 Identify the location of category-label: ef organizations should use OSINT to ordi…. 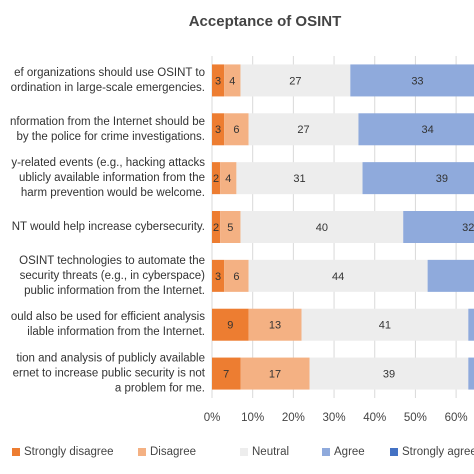
(108, 80).